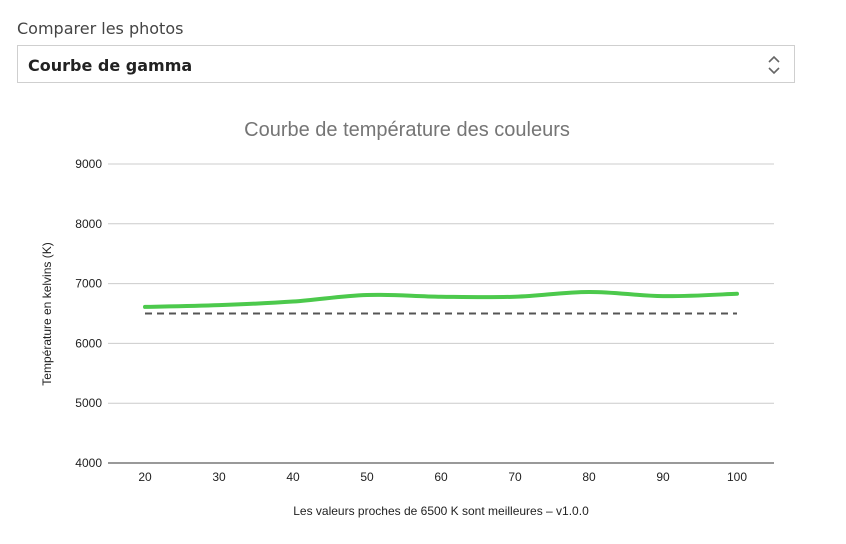 This screenshot has height=544, width=846. Describe the element at coordinates (589, 477) in the screenshot. I see `x-tick-label: 80` at that location.